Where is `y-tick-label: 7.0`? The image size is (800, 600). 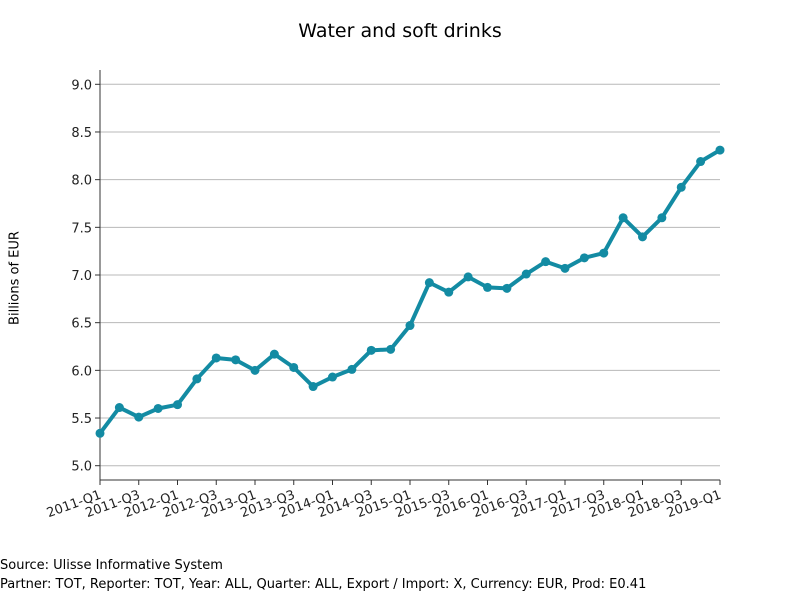
y-tick-label: 7.0 is located at coordinates (81, 276).